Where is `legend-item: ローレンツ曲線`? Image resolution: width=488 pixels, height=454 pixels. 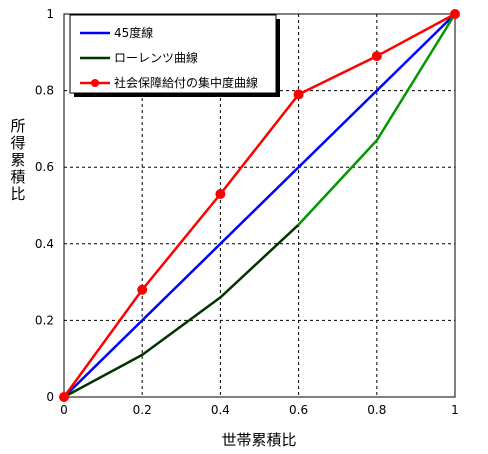 legend-item: ローレンツ曲線 is located at coordinates (139, 57).